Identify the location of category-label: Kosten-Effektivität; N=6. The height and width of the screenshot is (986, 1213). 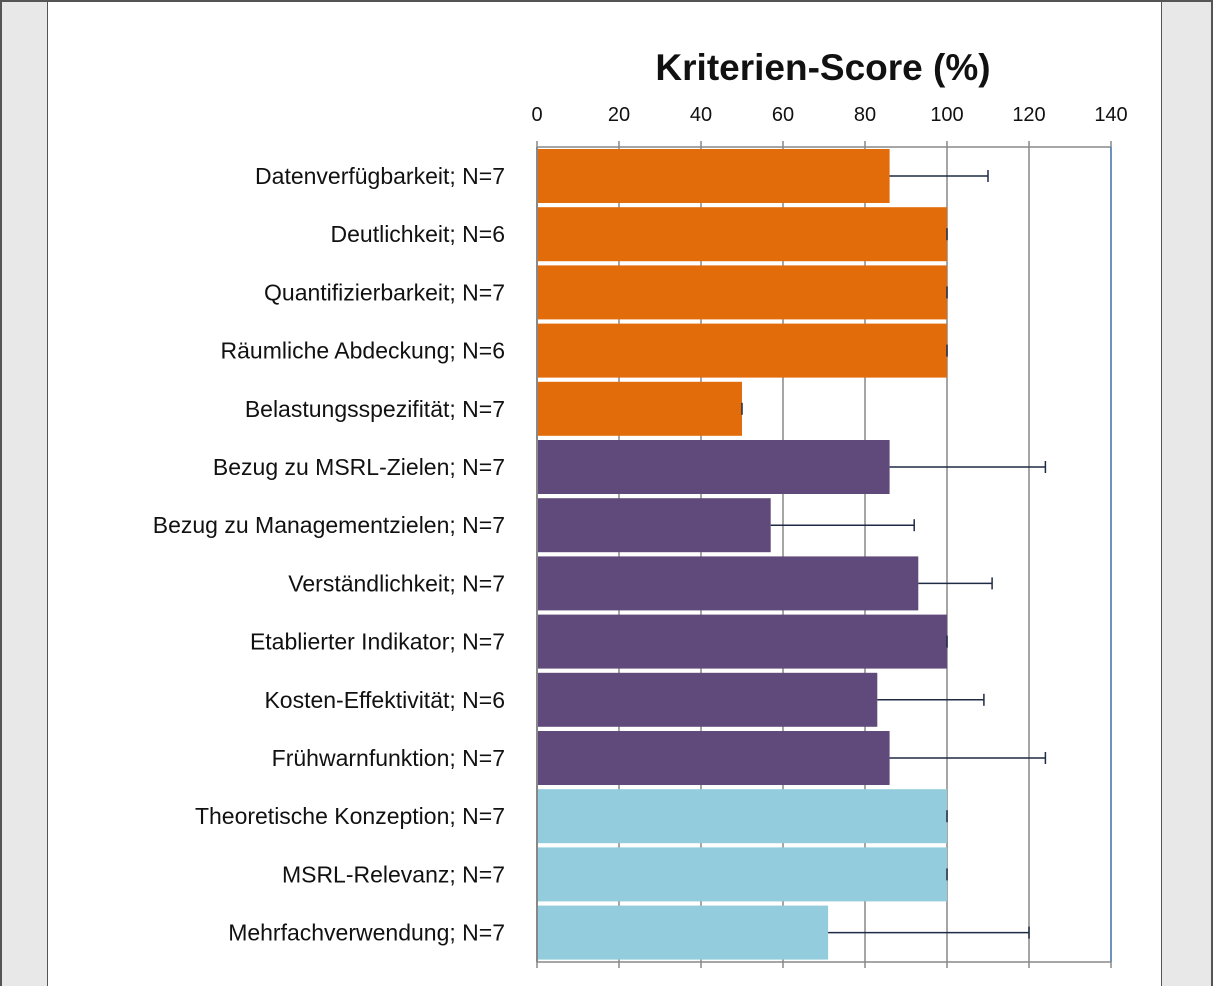
(384, 700).